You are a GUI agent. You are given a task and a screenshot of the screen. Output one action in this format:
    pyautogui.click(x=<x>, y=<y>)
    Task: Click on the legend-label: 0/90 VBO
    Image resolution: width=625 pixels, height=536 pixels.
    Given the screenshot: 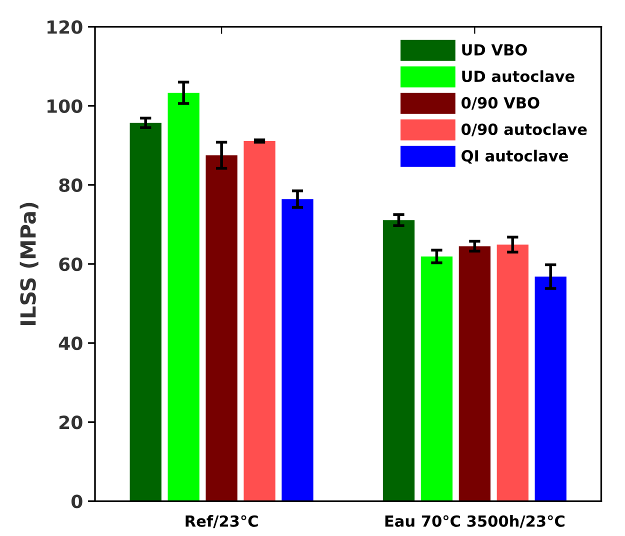 What is the action you would take?
    pyautogui.click(x=501, y=103)
    